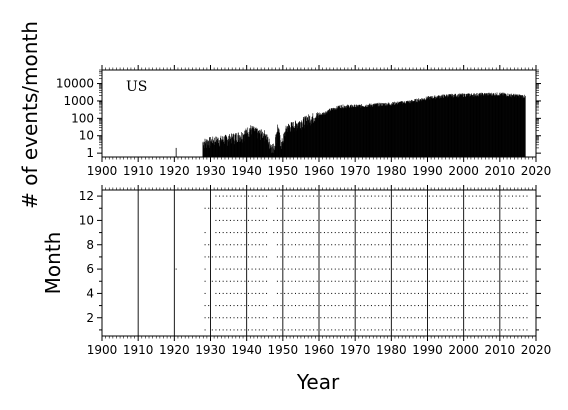 The height and width of the screenshot is (410, 568). Describe the element at coordinates (355, 171) in the screenshot. I see `x-tick-label: 1970` at that location.